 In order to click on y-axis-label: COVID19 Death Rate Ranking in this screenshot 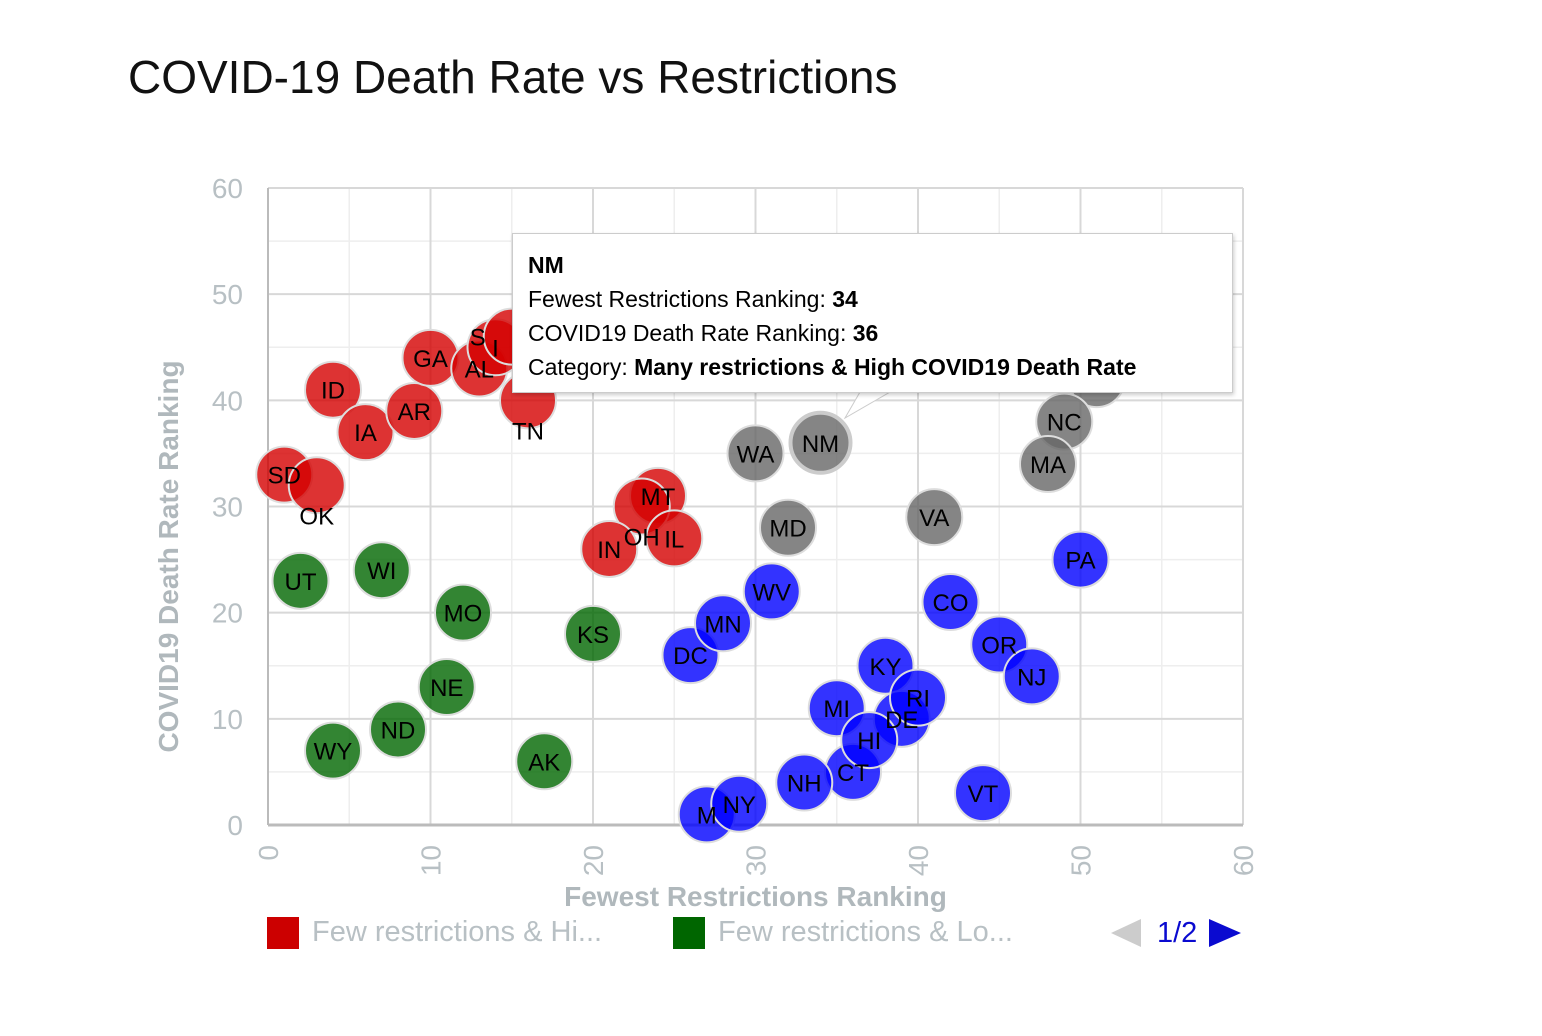, I will do `click(168, 556)`.